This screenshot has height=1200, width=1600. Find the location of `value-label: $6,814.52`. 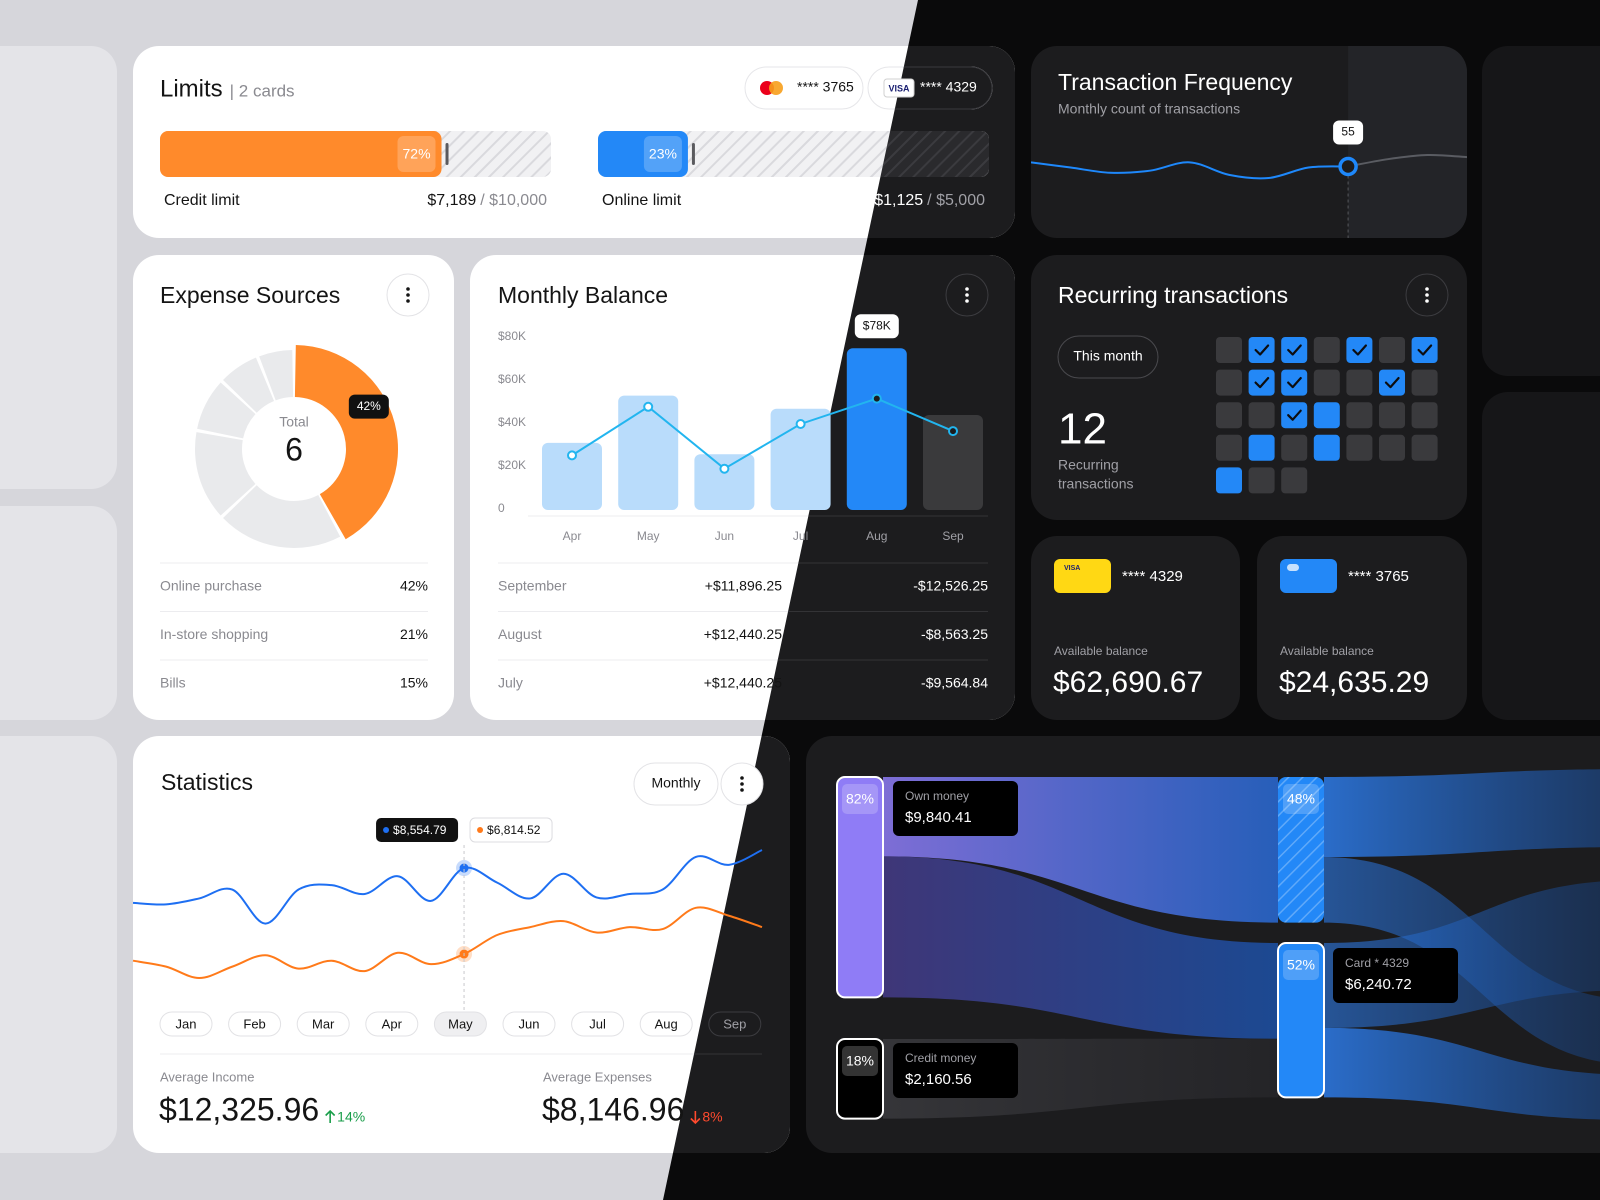

value-label: $6,814.52 is located at coordinates (514, 830).